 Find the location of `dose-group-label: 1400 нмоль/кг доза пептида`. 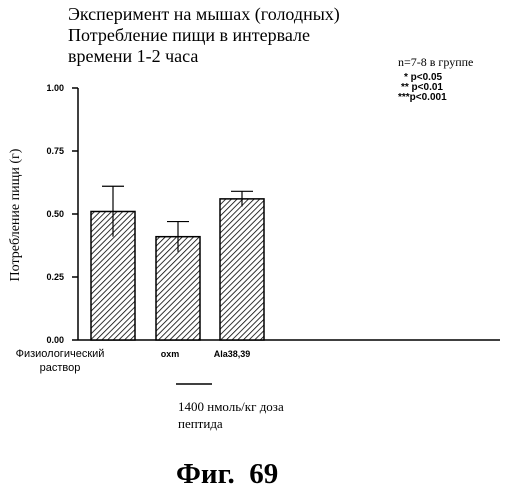

dose-group-label: 1400 нмоль/кг доза пептида is located at coordinates (253, 415).